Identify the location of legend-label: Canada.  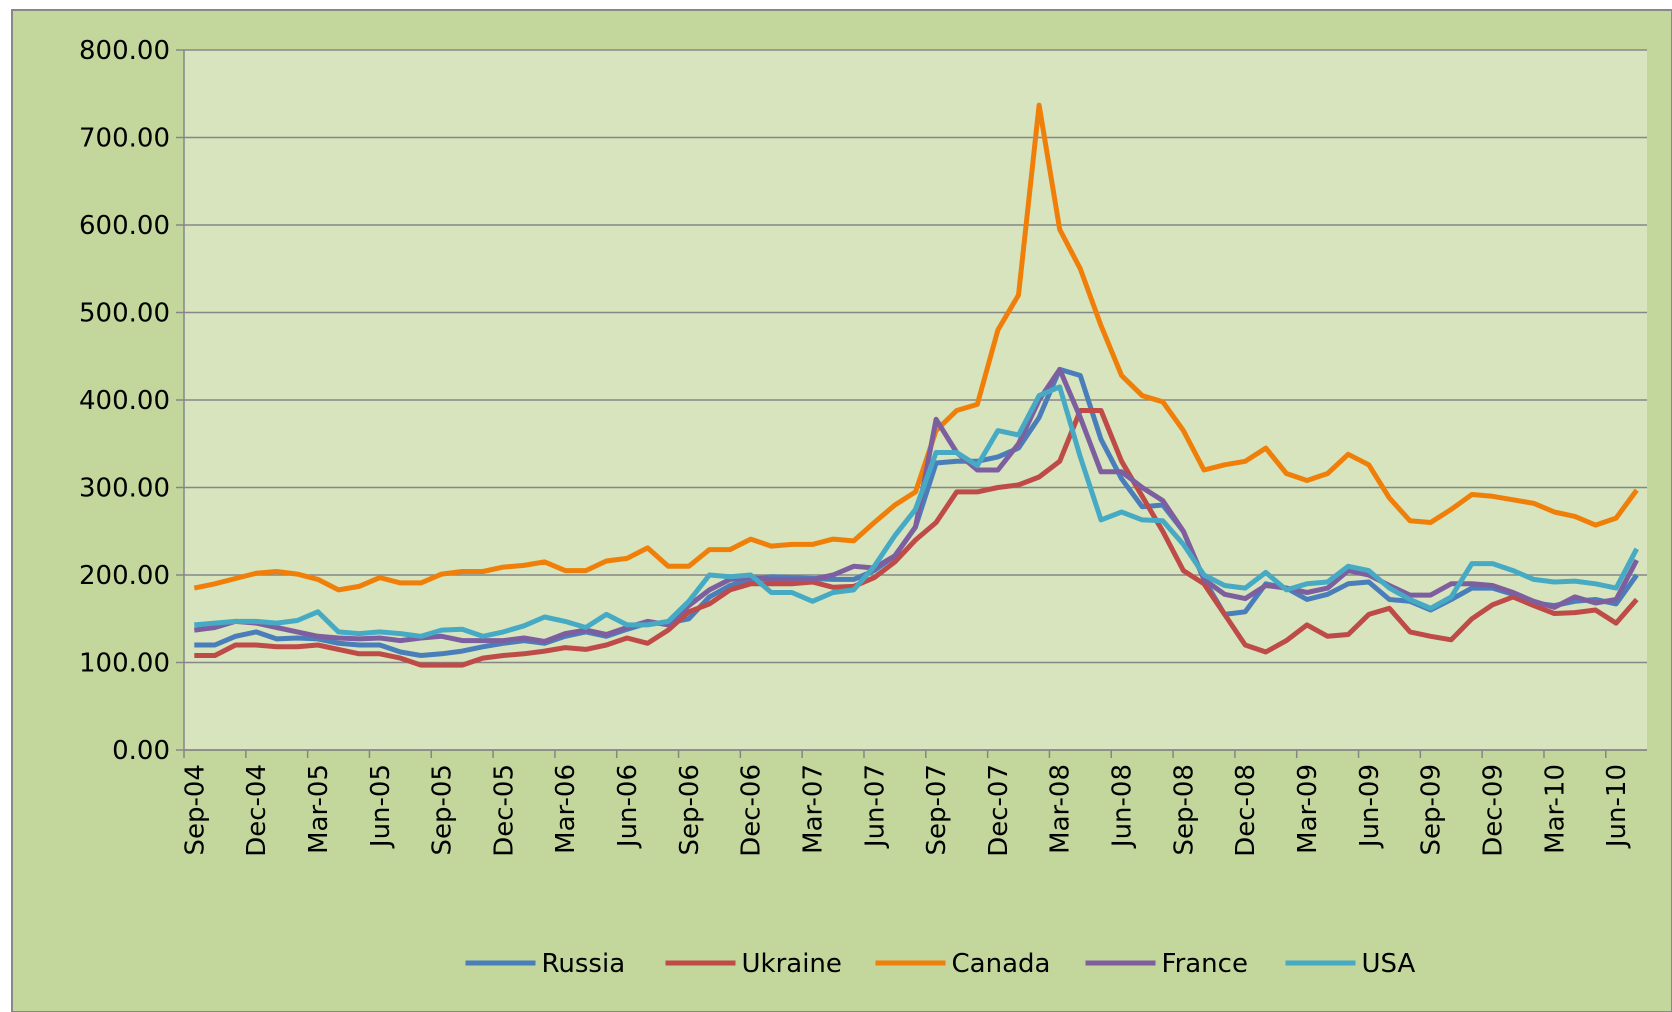
(1001, 964).